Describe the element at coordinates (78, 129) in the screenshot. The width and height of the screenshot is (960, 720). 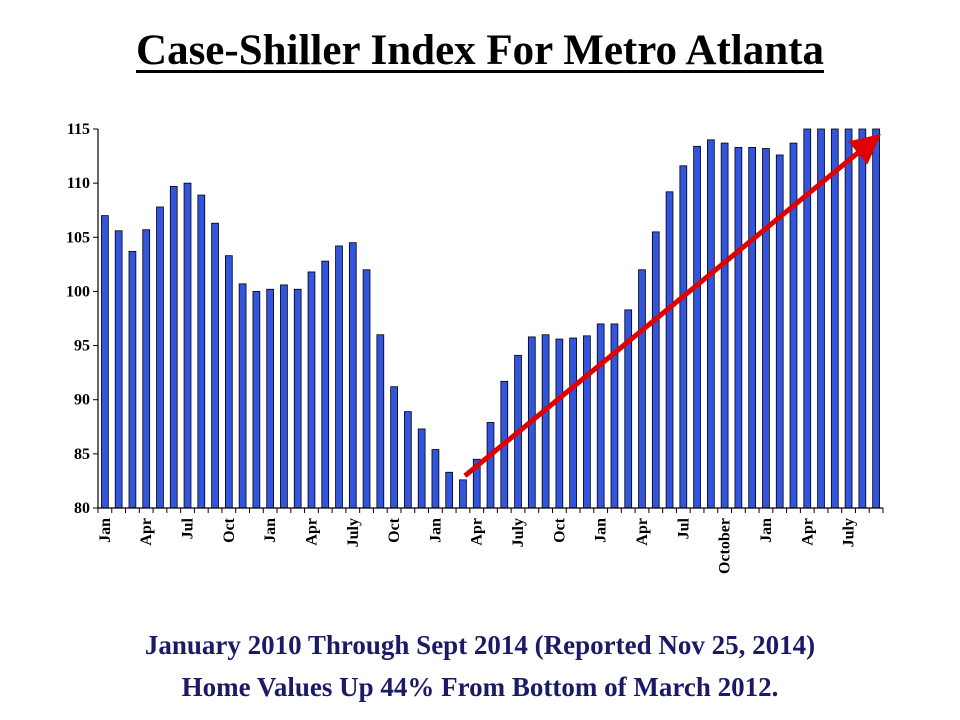
I see `y-tick-label: 115` at that location.